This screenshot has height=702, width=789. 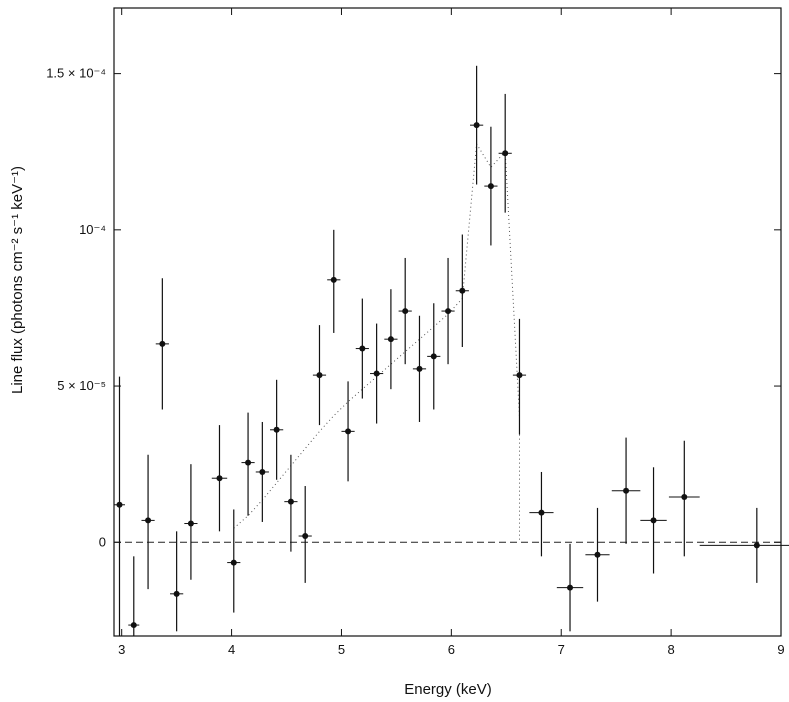 What do you see at coordinates (341, 649) in the screenshot?
I see `x-tick-label: 5` at bounding box center [341, 649].